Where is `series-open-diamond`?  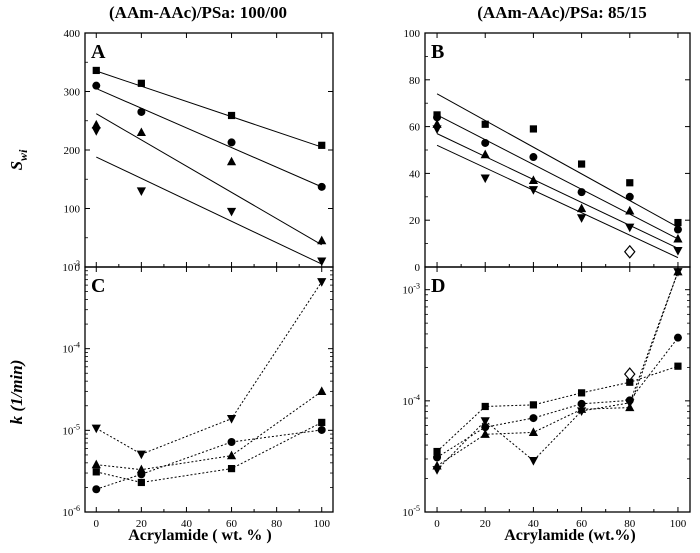
series-open-diamond is located at coordinates (629, 251).